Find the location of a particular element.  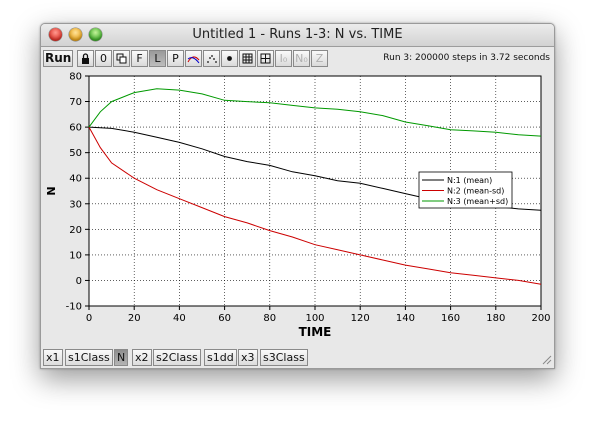

y-tick-label: 30 is located at coordinates (75, 204).